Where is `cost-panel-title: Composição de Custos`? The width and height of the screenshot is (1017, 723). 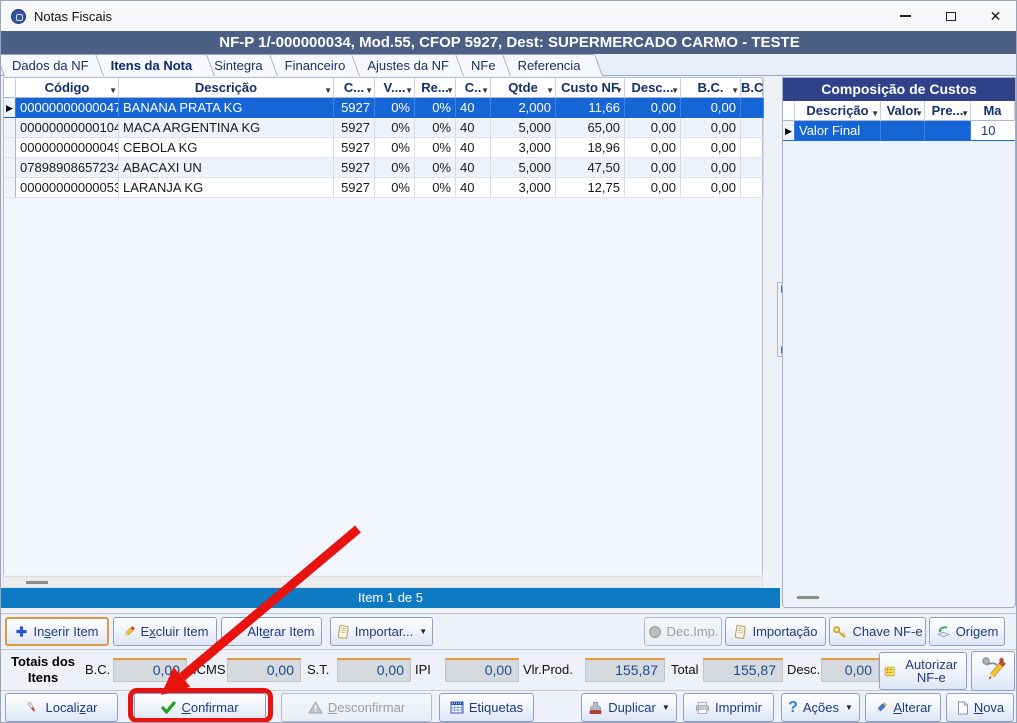
cost-panel-title: Composição de Custos is located at coordinates (899, 89).